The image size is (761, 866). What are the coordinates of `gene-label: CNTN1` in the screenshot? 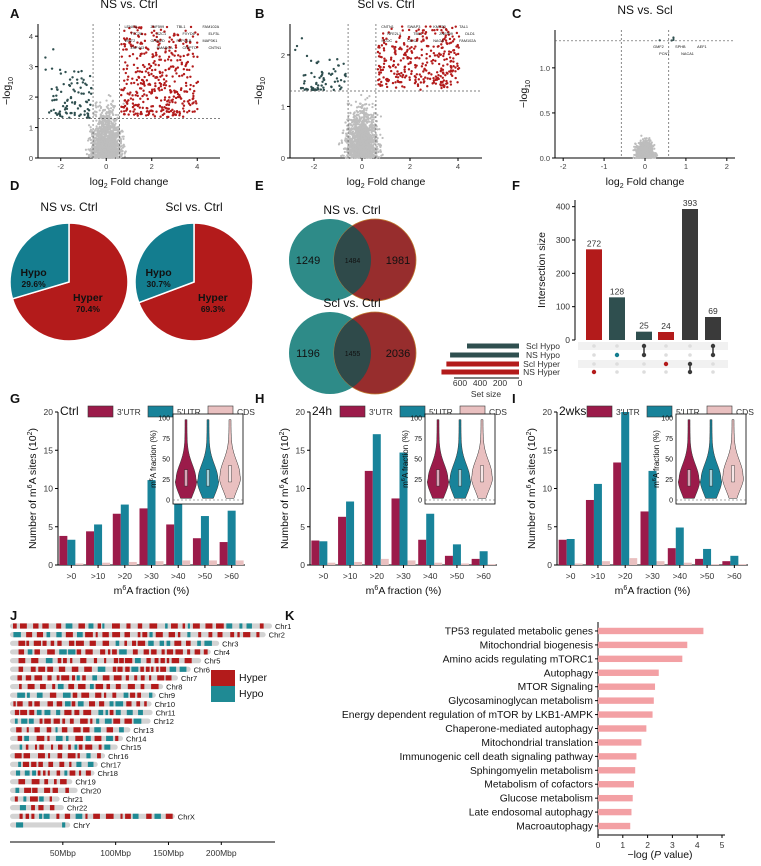 It's located at (387, 27).